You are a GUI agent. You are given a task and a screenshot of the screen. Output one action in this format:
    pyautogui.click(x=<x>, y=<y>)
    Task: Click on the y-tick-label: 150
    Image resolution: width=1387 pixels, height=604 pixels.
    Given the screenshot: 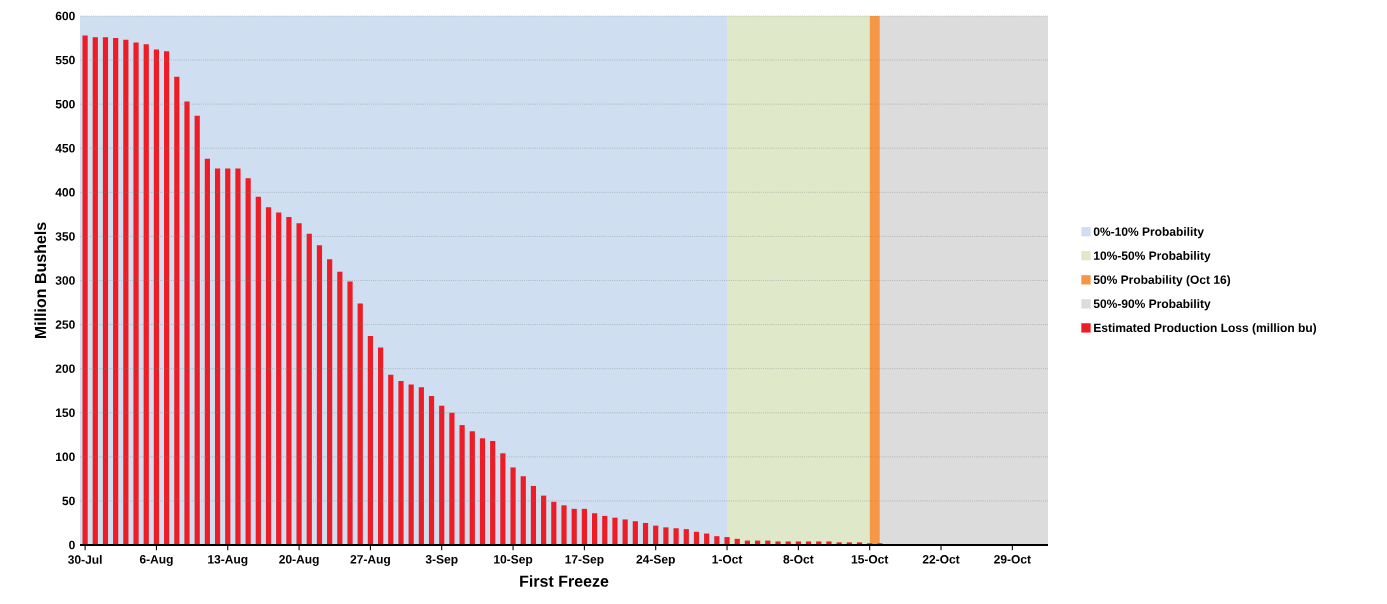 What is the action you would take?
    pyautogui.click(x=65, y=413)
    